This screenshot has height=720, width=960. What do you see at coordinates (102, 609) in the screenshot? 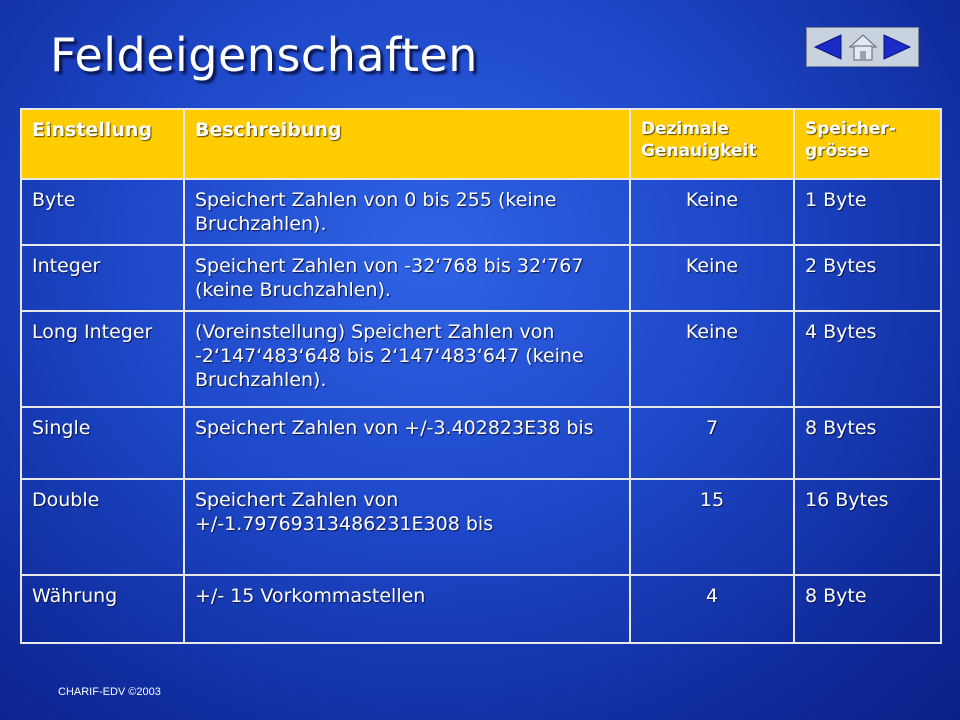
I see `cell-setting: Währung` at bounding box center [102, 609].